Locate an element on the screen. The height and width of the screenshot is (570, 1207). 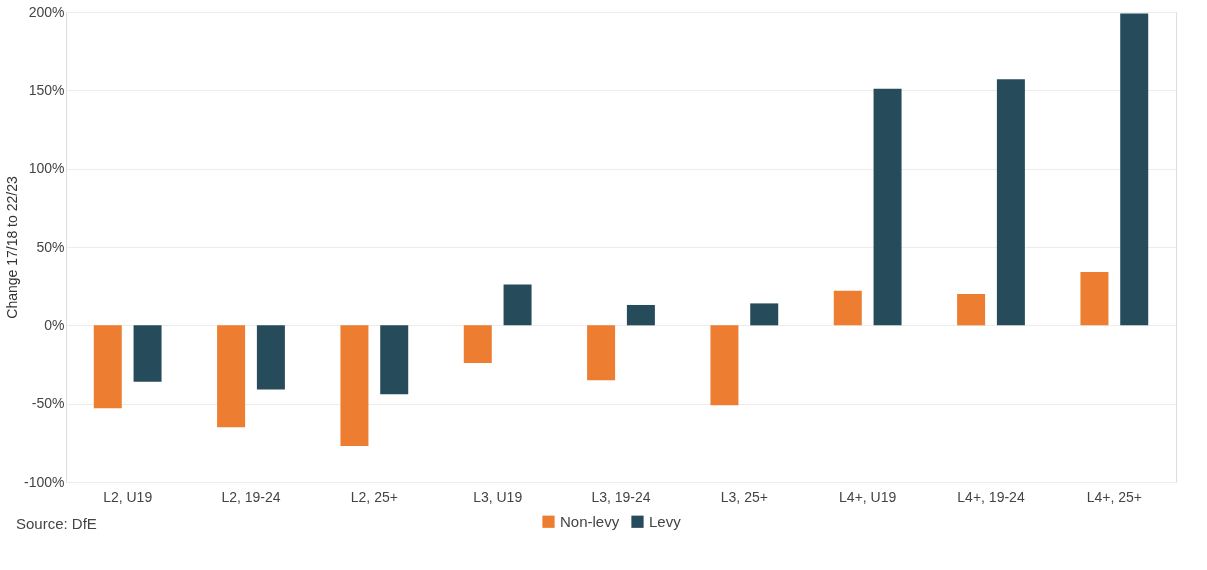
y-tick-label: -50% is located at coordinates (48, 403).